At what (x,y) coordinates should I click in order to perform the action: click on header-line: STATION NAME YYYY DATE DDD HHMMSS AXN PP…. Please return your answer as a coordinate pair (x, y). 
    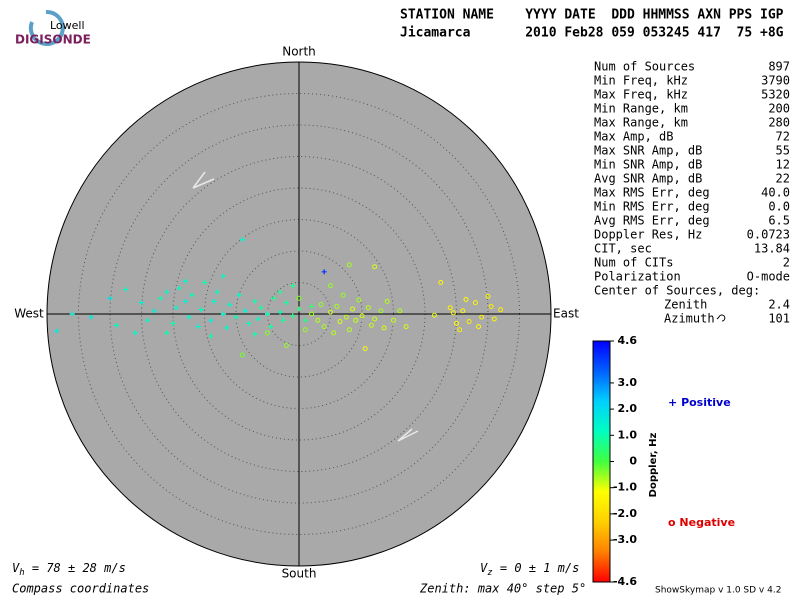
    Looking at the image, I should click on (592, 15).